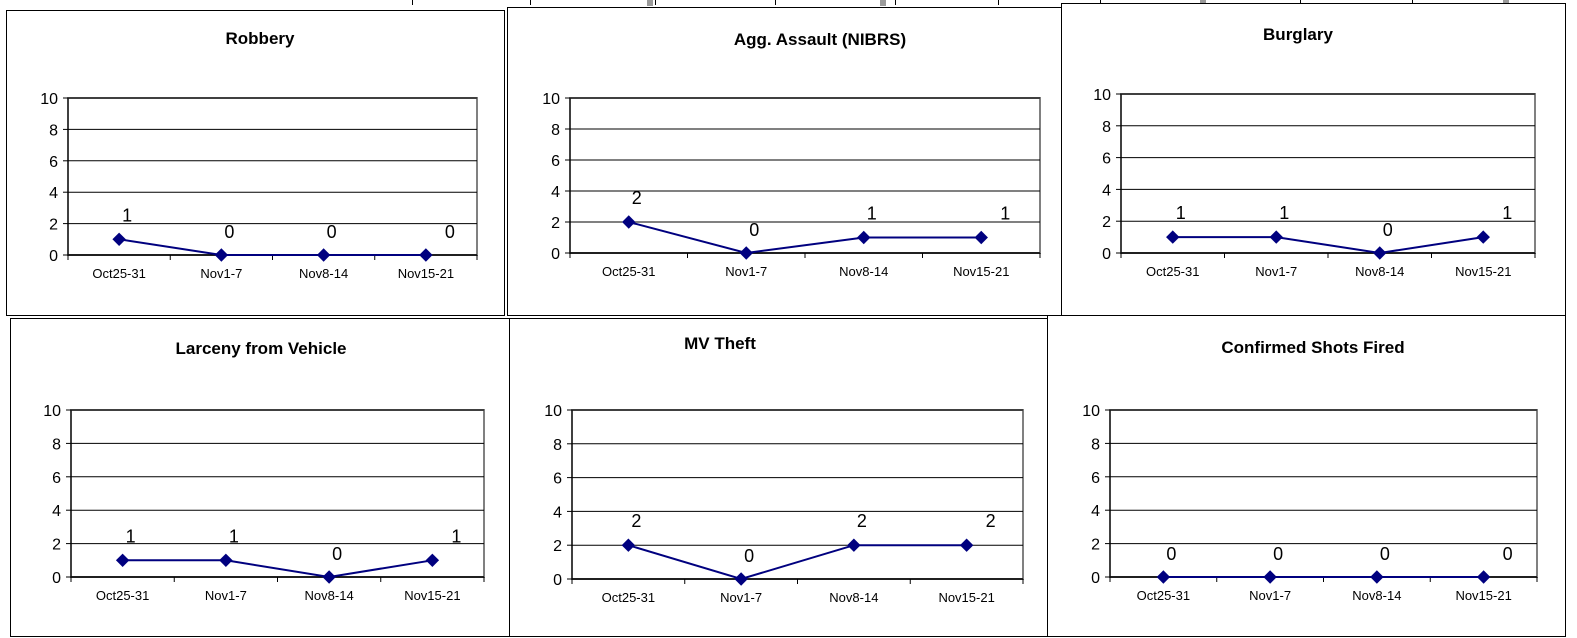 The height and width of the screenshot is (638, 1577). Describe the element at coordinates (261, 38) in the screenshot. I see `chart-title: Robbery` at that location.